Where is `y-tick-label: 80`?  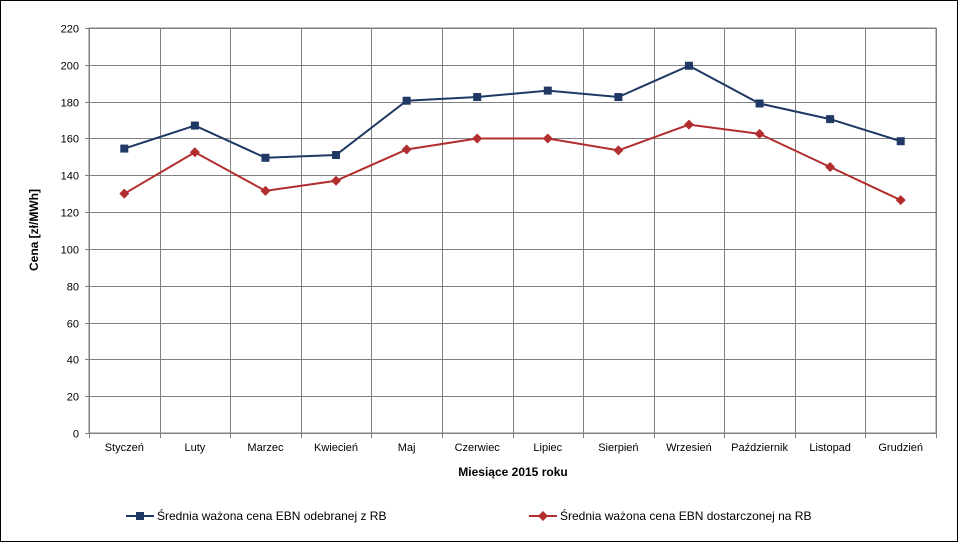
y-tick-label: 80 is located at coordinates (73, 288).